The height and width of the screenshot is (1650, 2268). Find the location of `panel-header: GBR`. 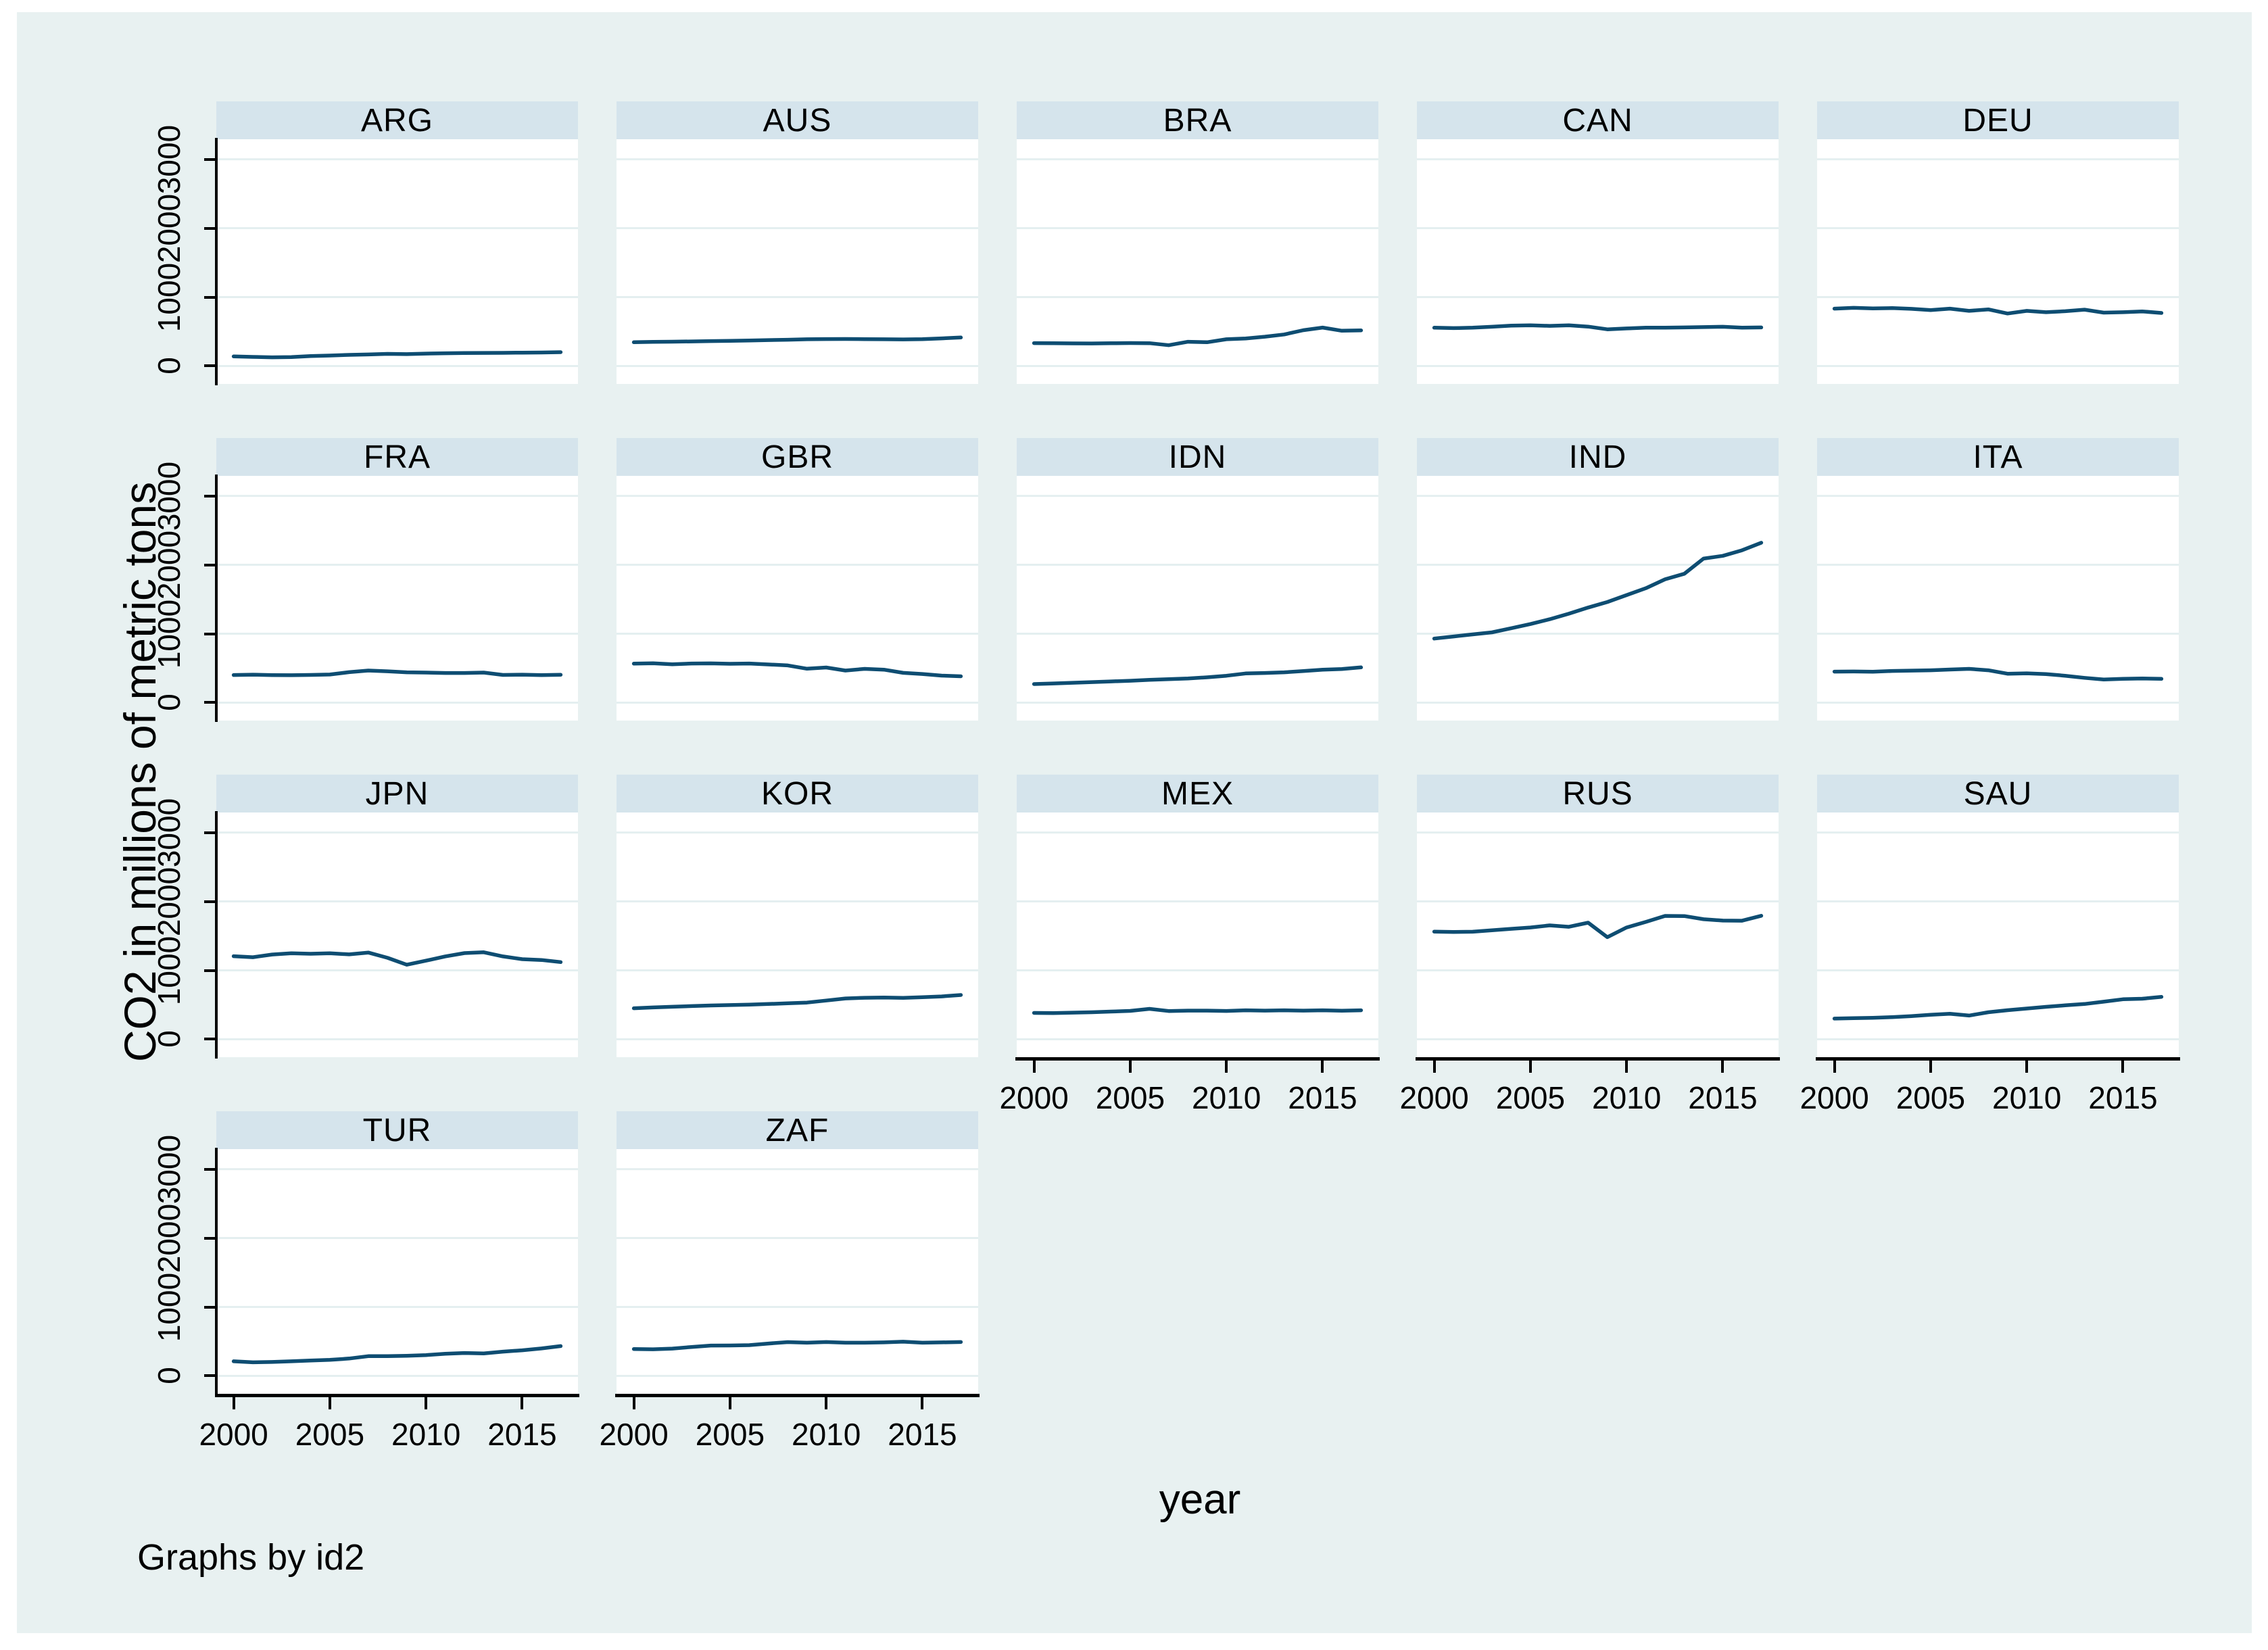

panel-header: GBR is located at coordinates (797, 457).